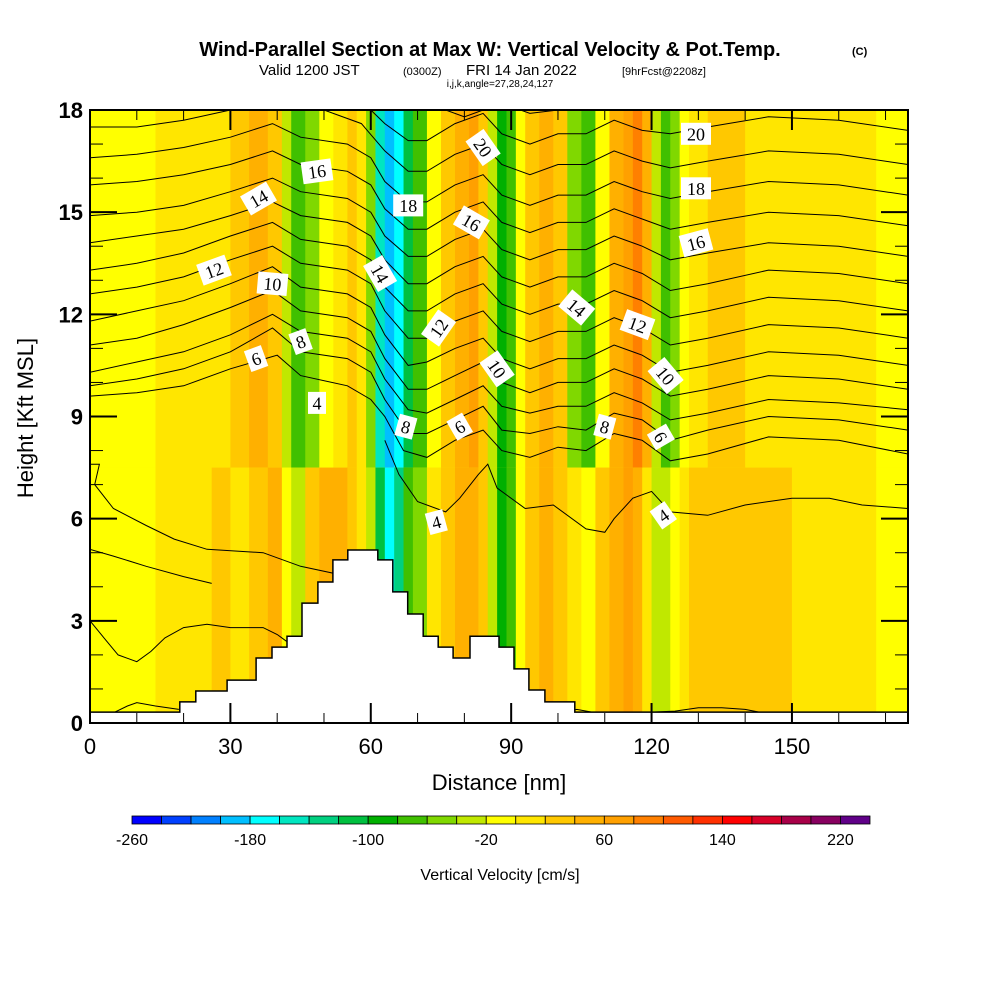 The width and height of the screenshot is (1000, 1000). I want to click on contour-label-text: 16, so click(317, 172).